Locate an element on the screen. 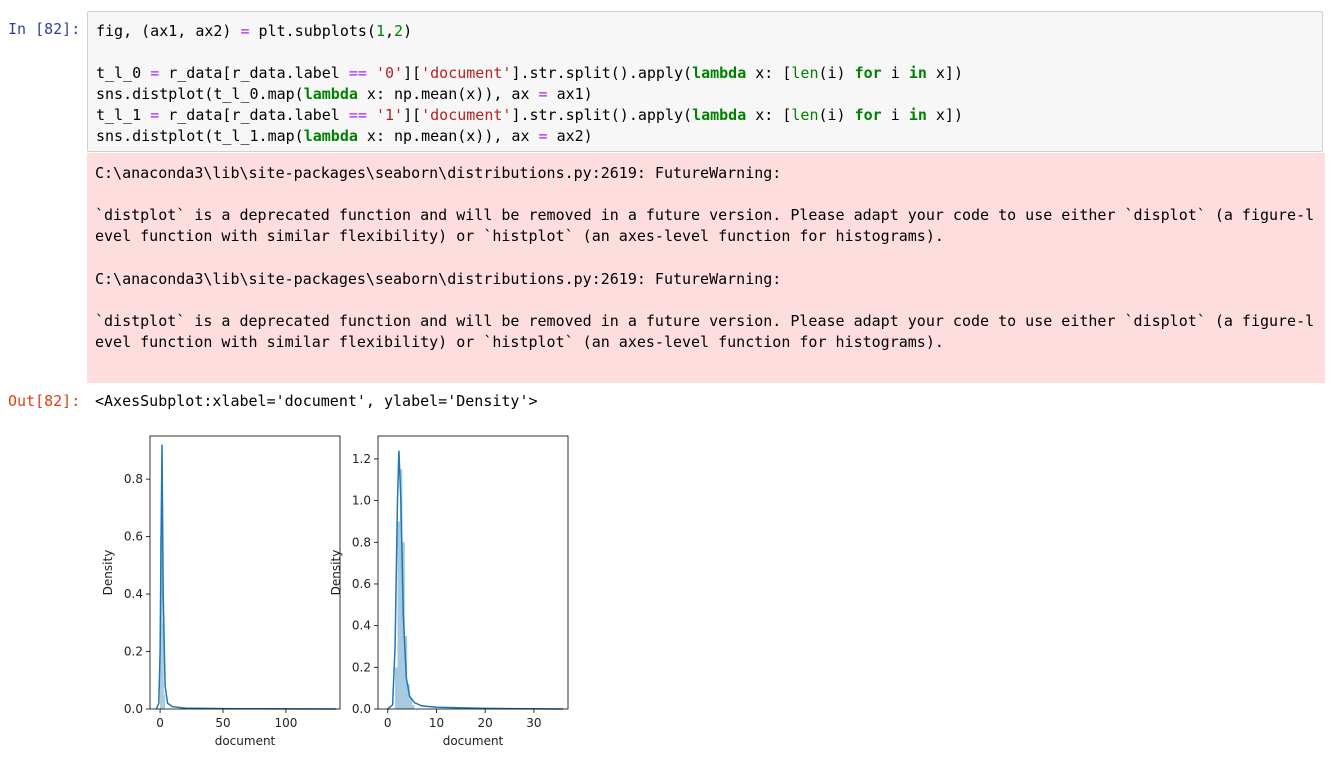  code-line-1: fig, (ax1, ax2) = plt.subplots(1,2) is located at coordinates (254, 31).